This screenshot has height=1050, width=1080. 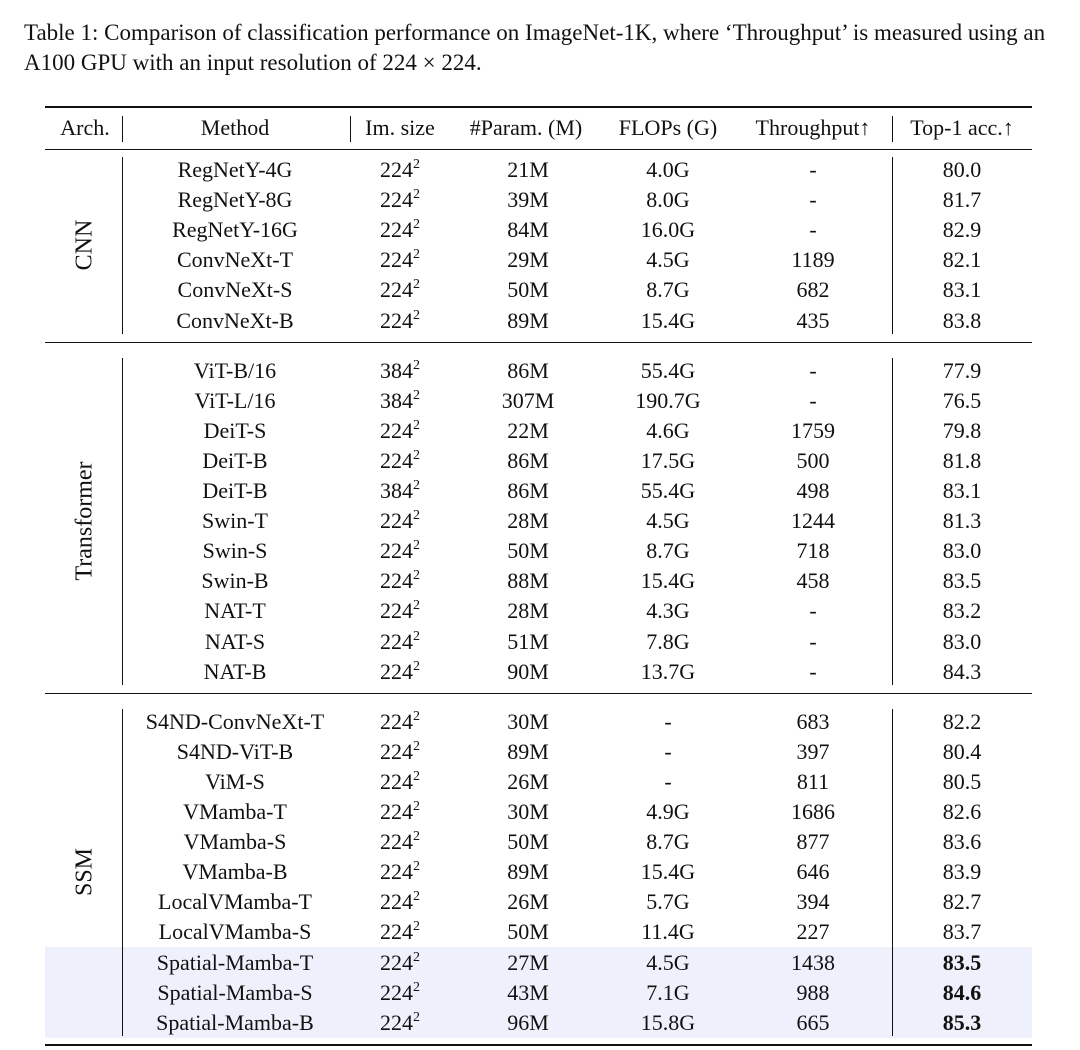 I want to click on method: Spatial-Mamba-T, so click(x=235, y=962).